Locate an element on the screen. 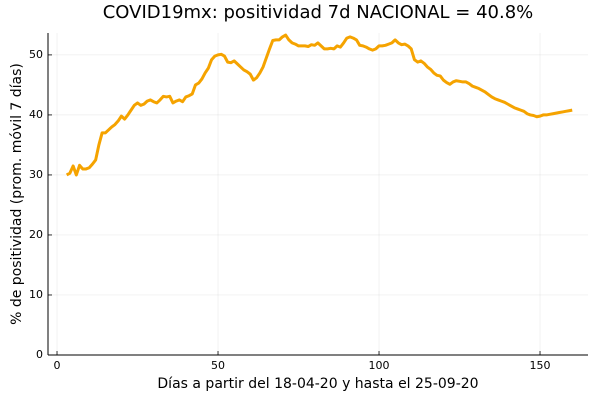 This screenshot has height=400, width=600. x-tick-label: 0 is located at coordinates (57, 365).